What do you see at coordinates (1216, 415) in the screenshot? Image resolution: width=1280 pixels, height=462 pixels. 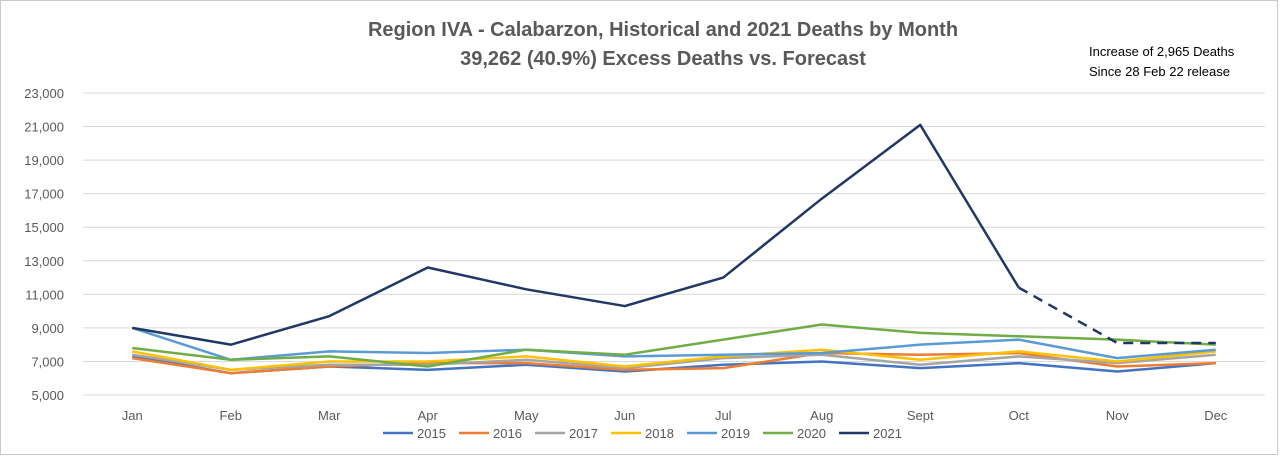 I see `x-tick-label: Dec` at bounding box center [1216, 415].